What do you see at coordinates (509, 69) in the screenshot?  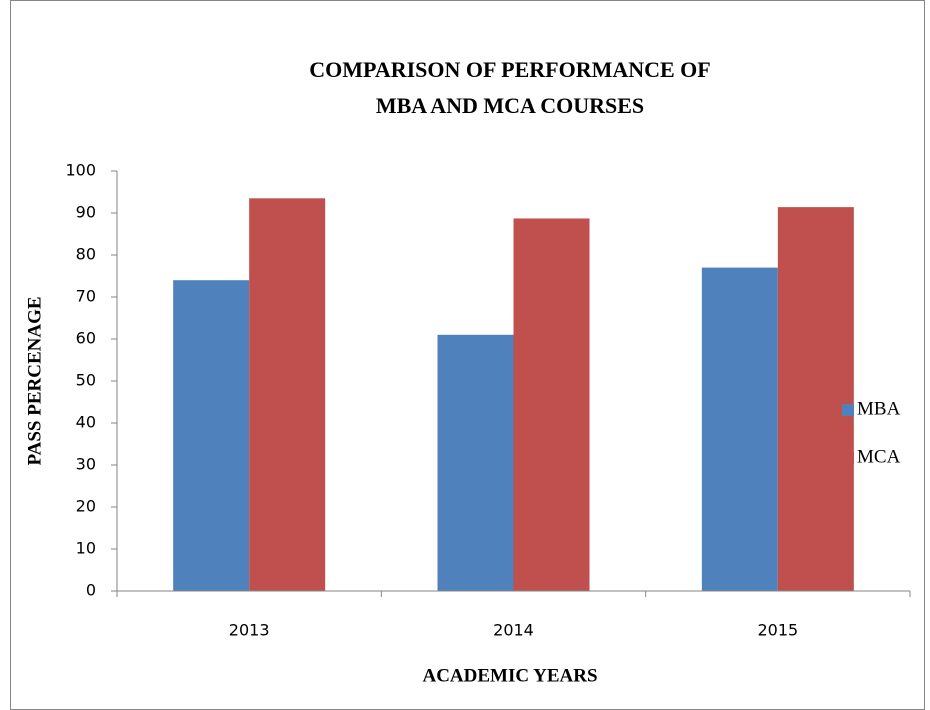 I see `chart-title: COMPARISON OF PERFORMANCE OF` at bounding box center [509, 69].